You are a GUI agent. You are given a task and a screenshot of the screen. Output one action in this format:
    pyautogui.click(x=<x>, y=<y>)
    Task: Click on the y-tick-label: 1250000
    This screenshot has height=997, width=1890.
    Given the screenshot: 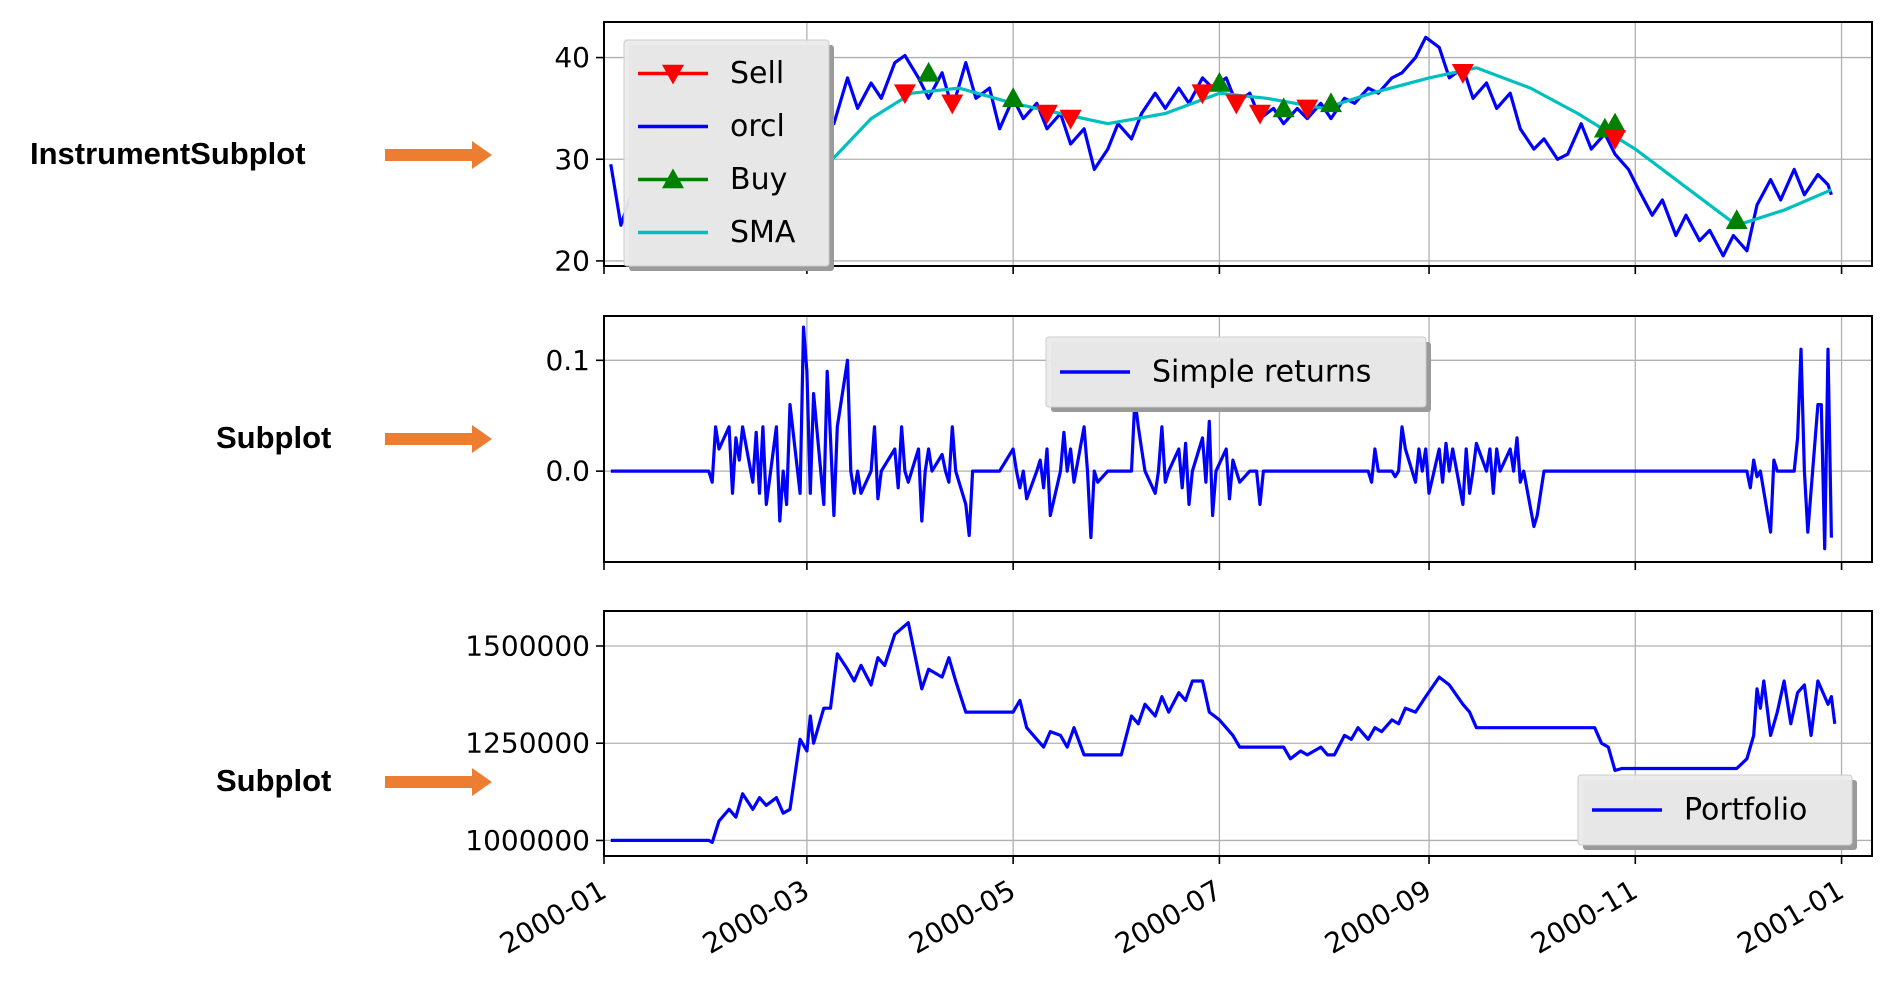 What is the action you would take?
    pyautogui.click(x=527, y=743)
    